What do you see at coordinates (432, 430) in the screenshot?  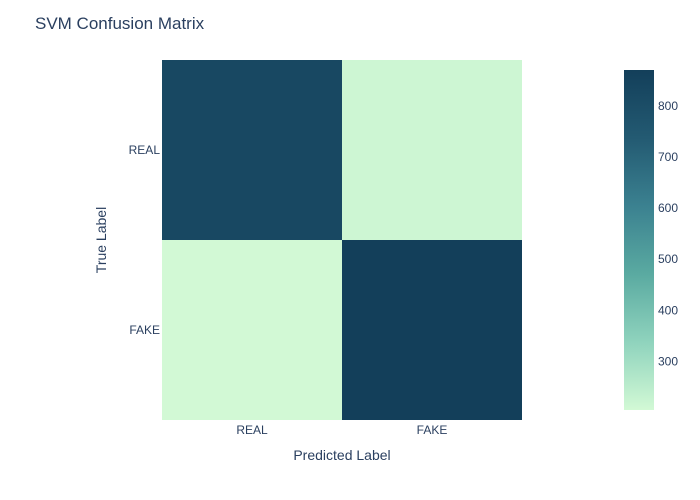 I see `x-tick-label: FAKE` at bounding box center [432, 430].